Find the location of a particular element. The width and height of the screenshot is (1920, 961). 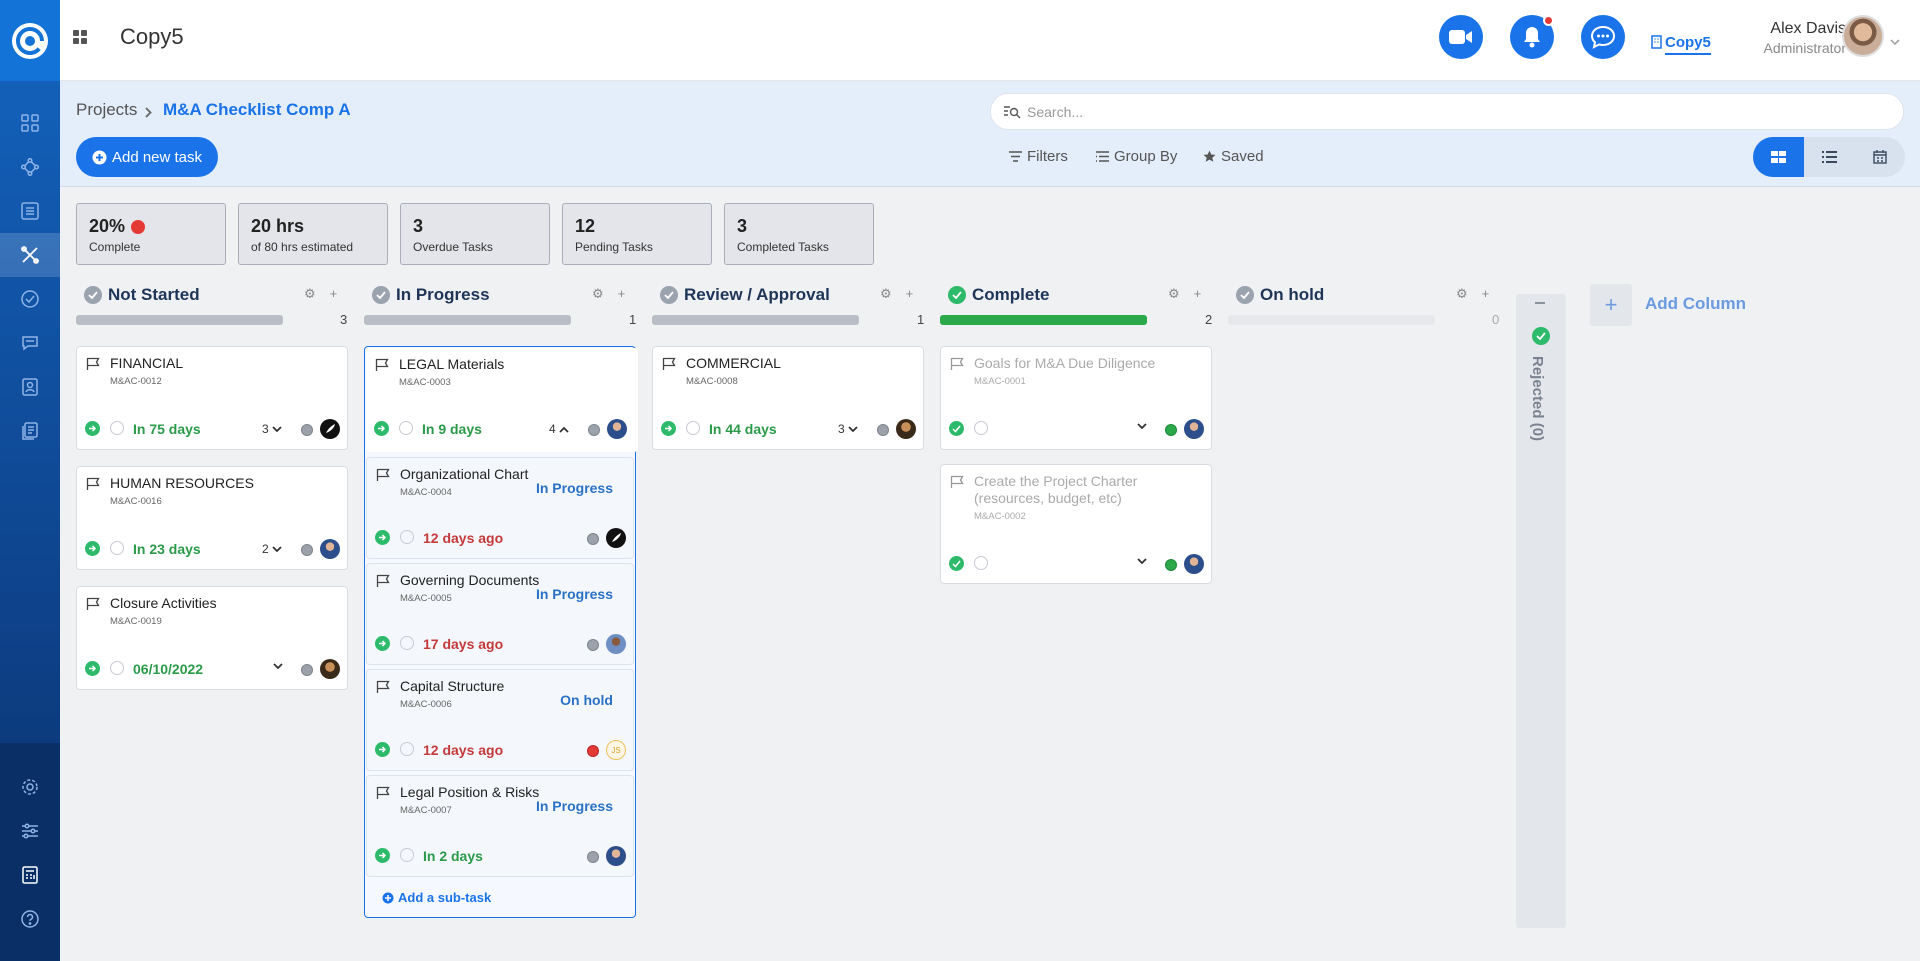

sidebar-settings-icon is located at coordinates (30, 787).